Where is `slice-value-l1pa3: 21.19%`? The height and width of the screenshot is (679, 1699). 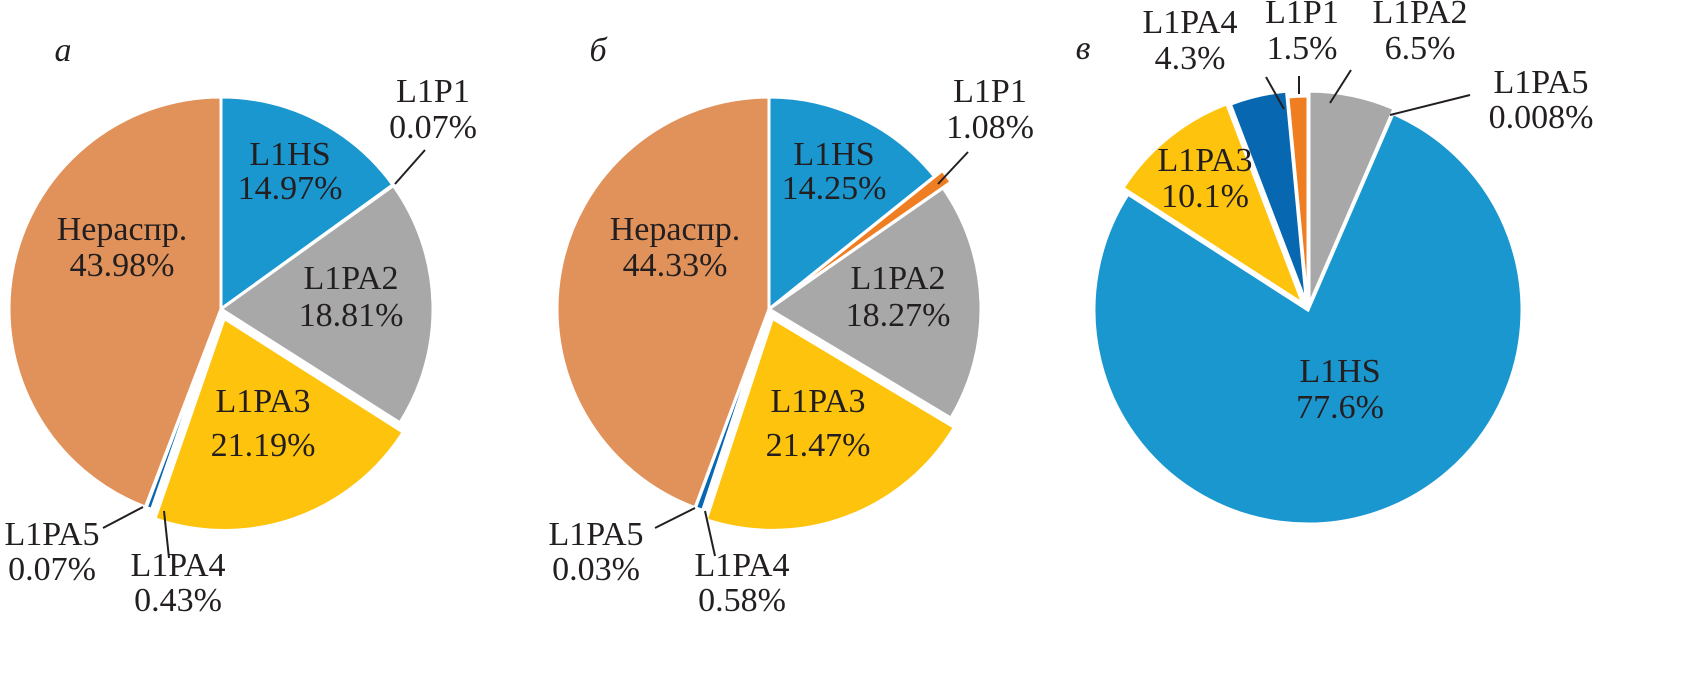
slice-value-l1pa3: 21.19% is located at coordinates (263, 445).